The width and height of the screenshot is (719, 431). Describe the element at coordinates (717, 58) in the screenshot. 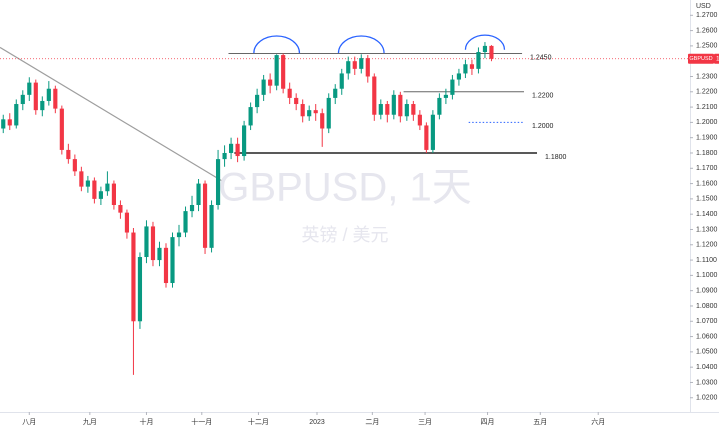

I see `price-tag-text: 1.2416` at that location.